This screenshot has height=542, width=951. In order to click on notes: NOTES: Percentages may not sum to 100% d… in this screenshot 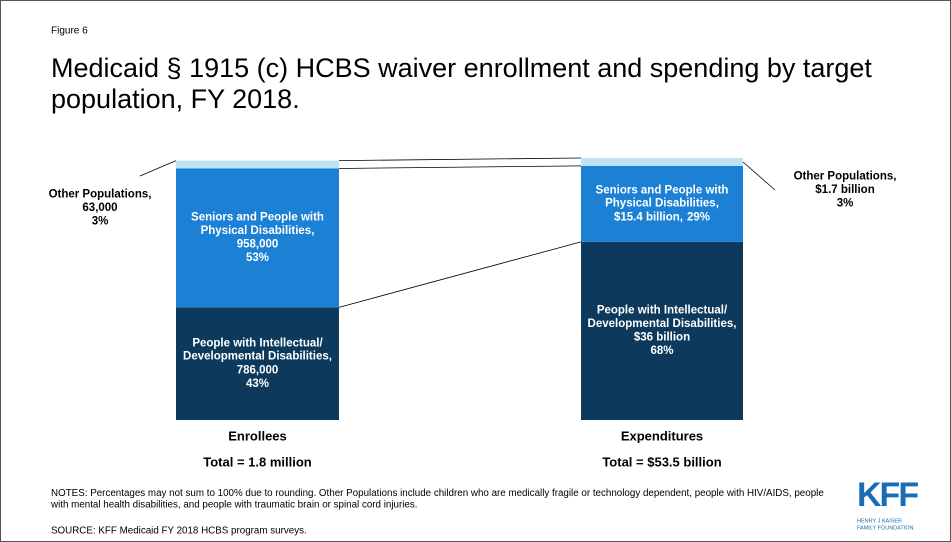, I will do `click(437, 499)`.